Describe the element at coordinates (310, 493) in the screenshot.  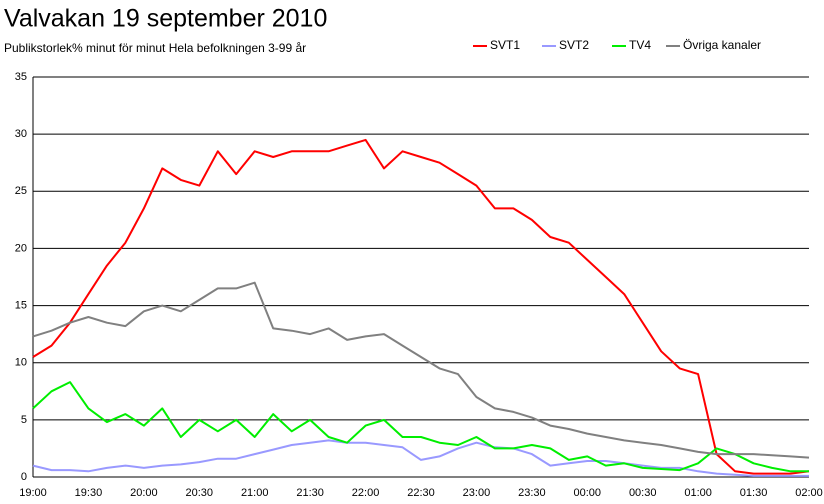
I see `x-tick-label: 21:30` at that location.